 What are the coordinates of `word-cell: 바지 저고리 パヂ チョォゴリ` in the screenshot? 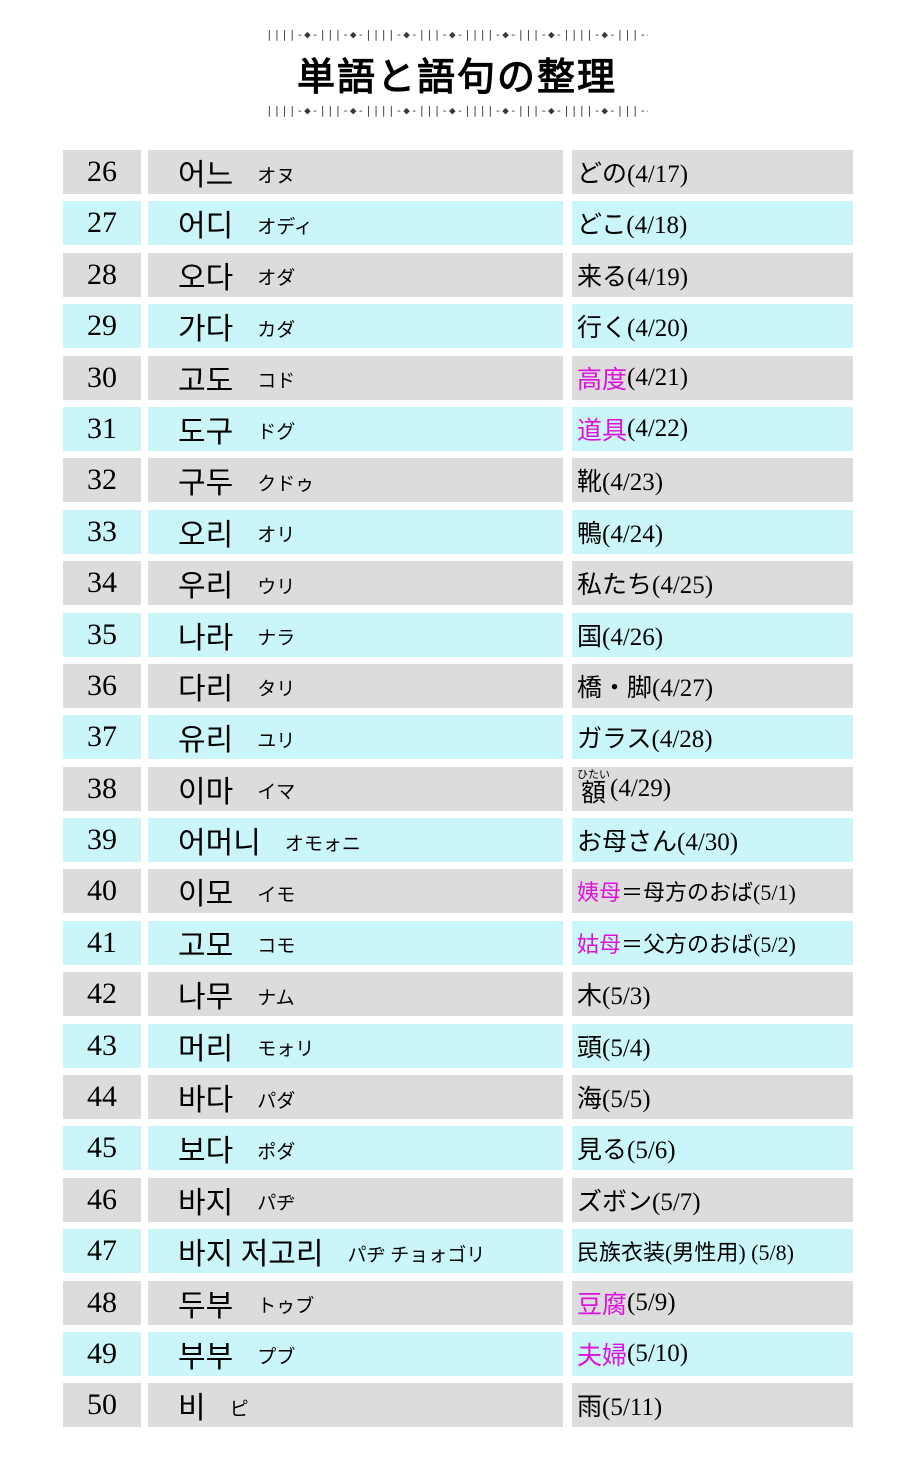 It's located at (355, 1251).